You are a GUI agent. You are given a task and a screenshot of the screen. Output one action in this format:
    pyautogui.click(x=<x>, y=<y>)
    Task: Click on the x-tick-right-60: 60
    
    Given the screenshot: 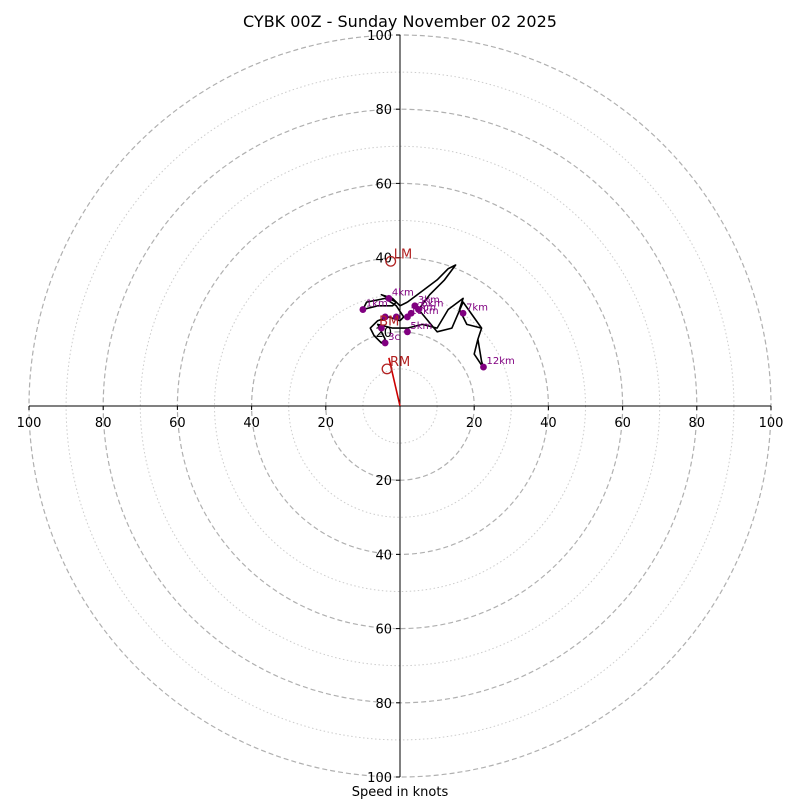 What is the action you would take?
    pyautogui.click(x=622, y=423)
    